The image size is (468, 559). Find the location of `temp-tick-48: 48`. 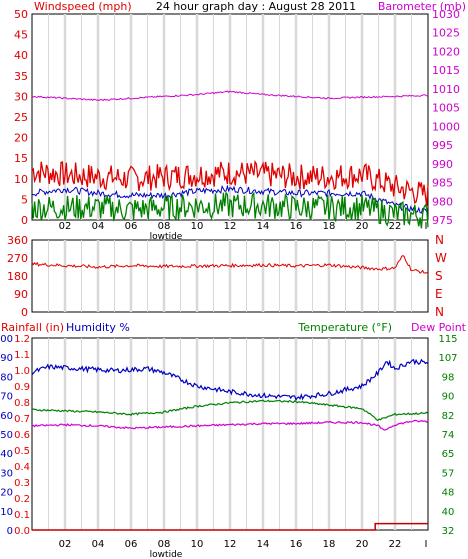

temp-tick-48: 48 is located at coordinates (448, 493).